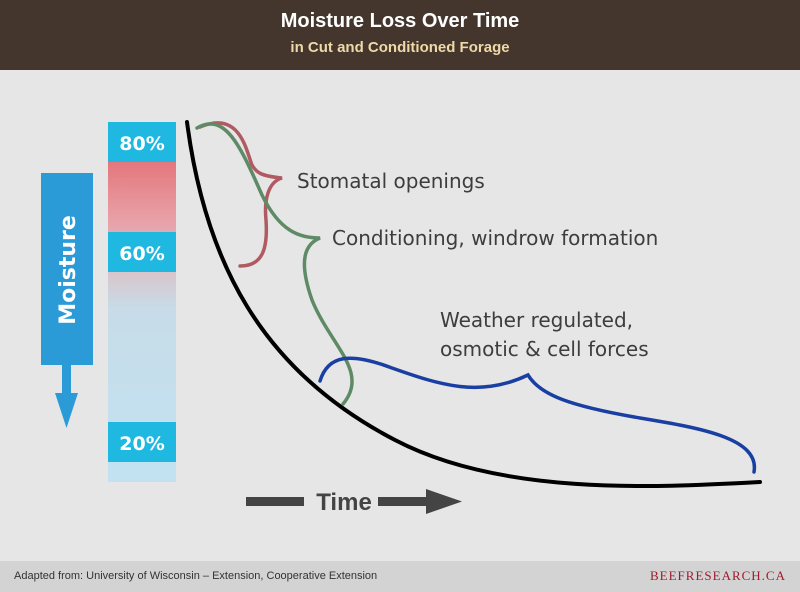  I want to click on marker-80-box, so click(142, 142).